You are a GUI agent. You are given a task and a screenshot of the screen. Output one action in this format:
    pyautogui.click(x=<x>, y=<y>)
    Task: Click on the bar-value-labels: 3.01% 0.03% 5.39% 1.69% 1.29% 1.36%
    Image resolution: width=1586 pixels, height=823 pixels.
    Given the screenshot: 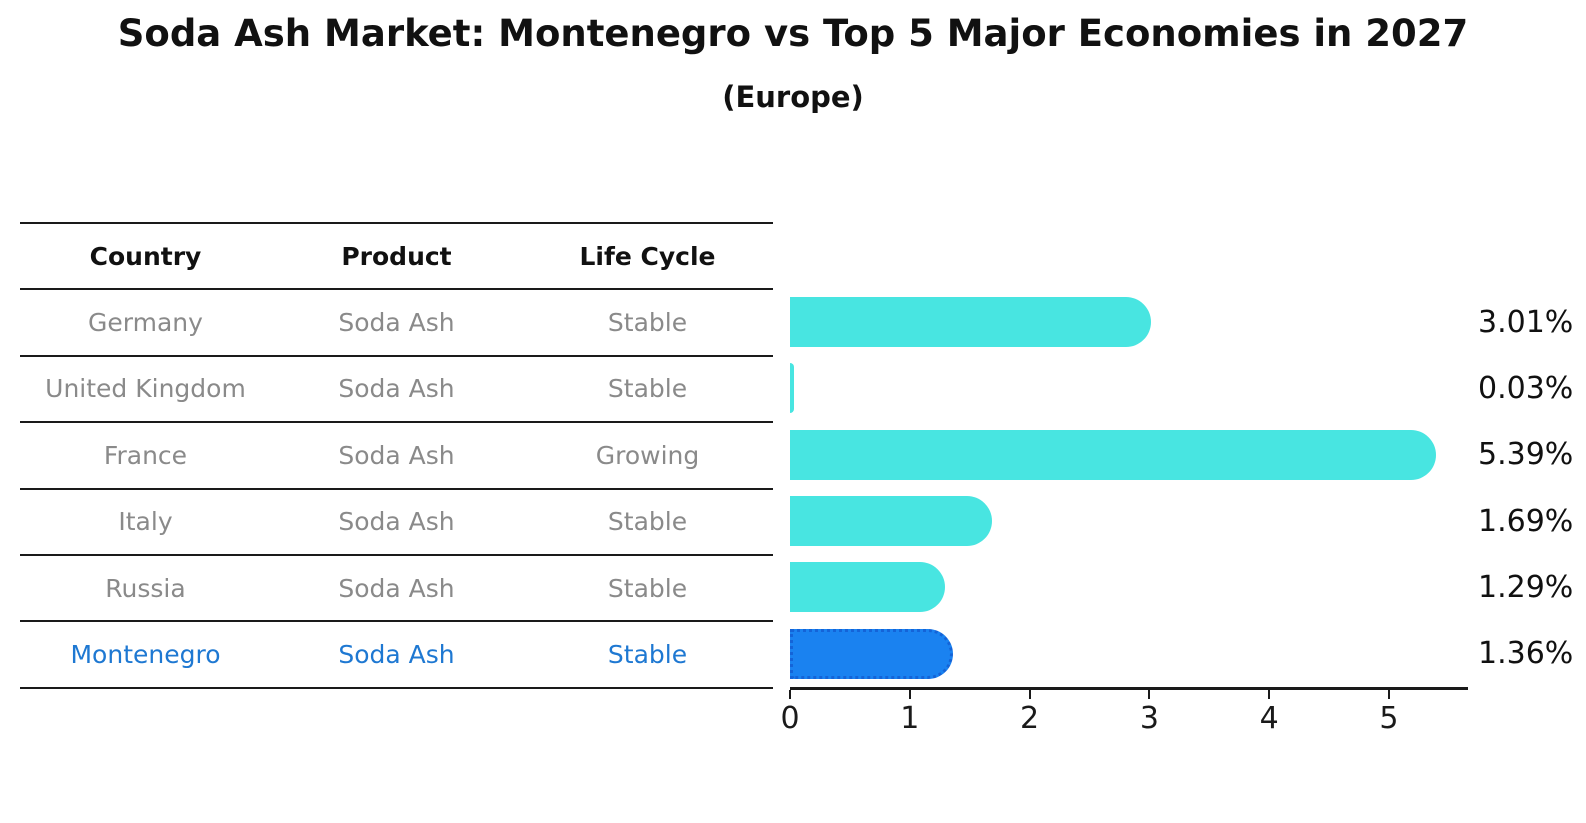 What is the action you would take?
    pyautogui.click(x=1532, y=488)
    